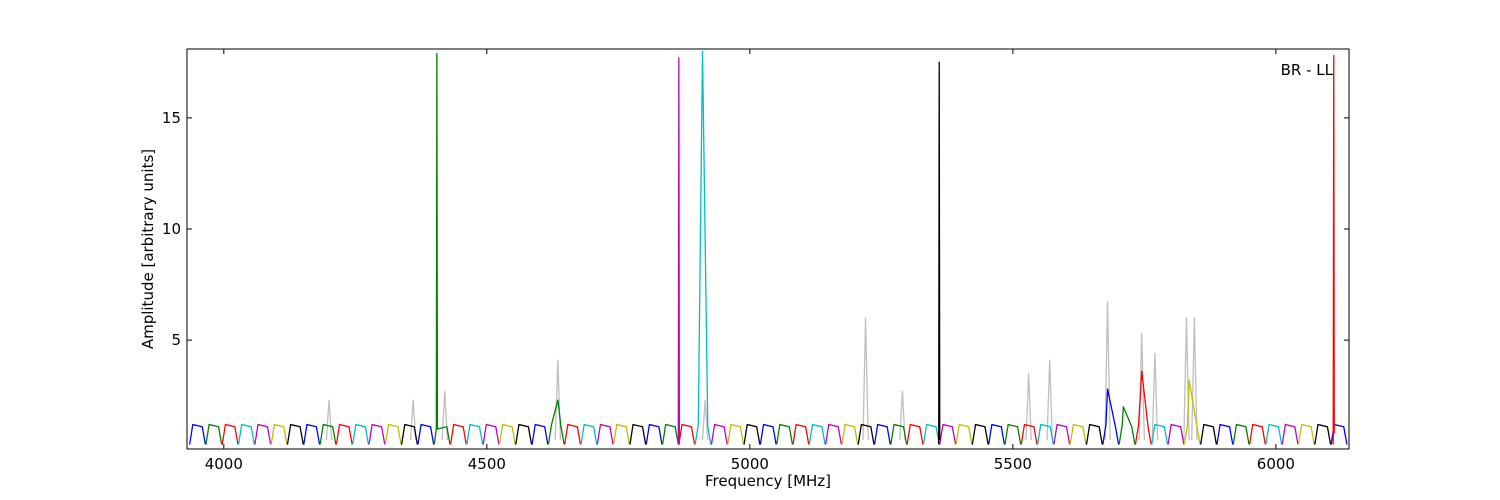 Image resolution: width=1500 pixels, height=500 pixels. Describe the element at coordinates (224, 464) in the screenshot. I see `x-tick-label: 4000` at that location.